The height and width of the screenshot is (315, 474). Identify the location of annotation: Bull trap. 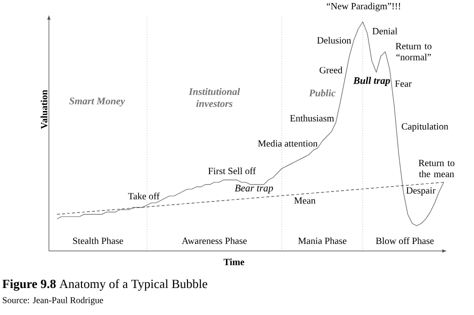
(371, 81).